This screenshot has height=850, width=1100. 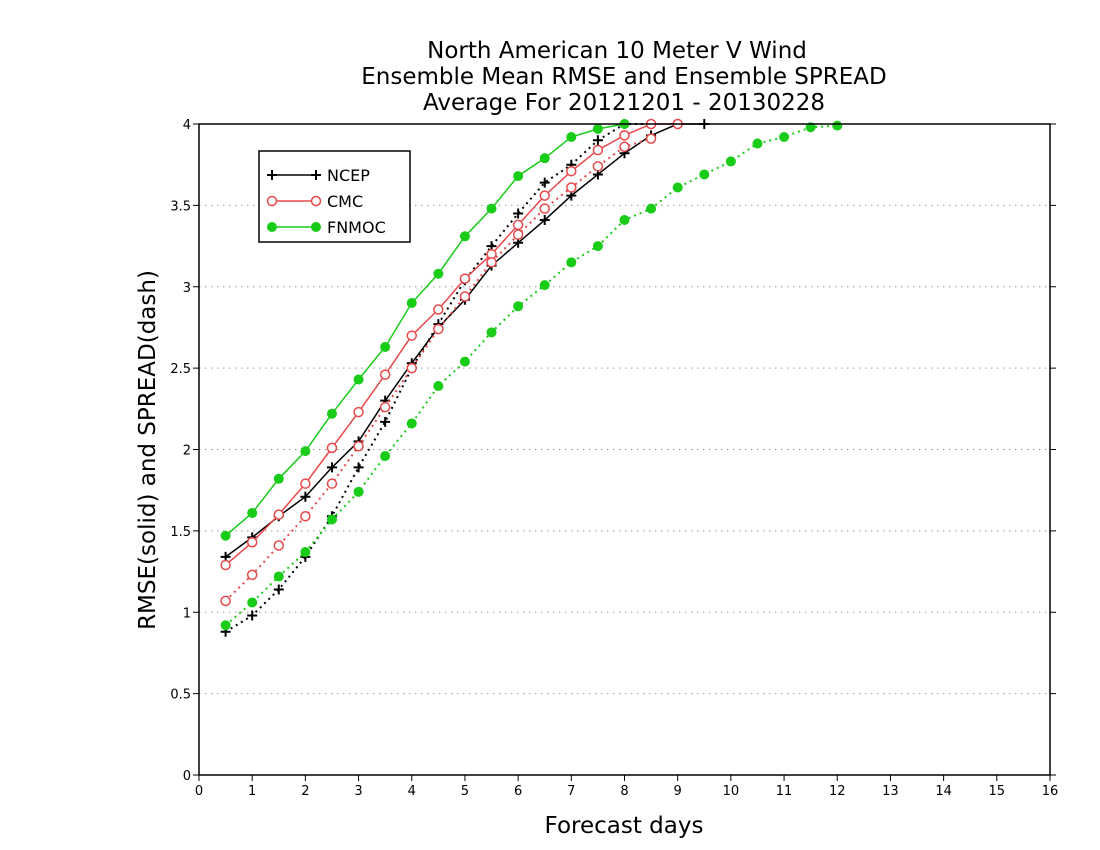 What do you see at coordinates (180, 206) in the screenshot?
I see `y-tick-label: 3.5` at bounding box center [180, 206].